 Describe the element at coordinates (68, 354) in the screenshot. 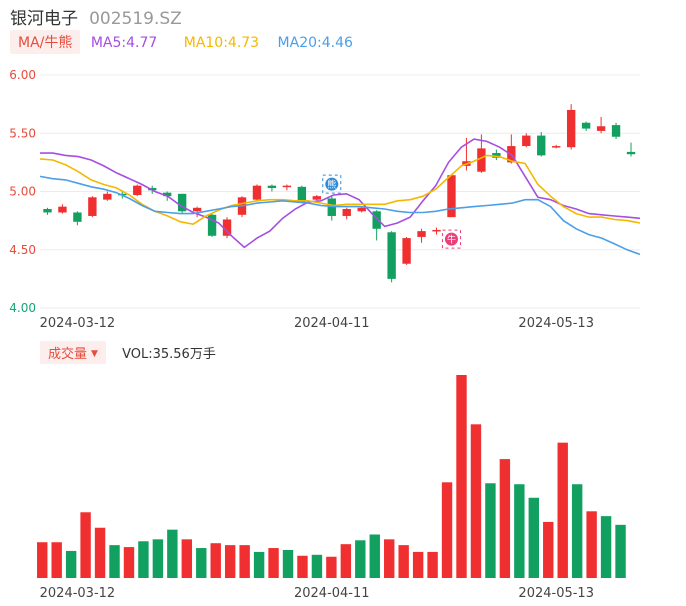

I see `volume-tag-label: 成交量` at that location.